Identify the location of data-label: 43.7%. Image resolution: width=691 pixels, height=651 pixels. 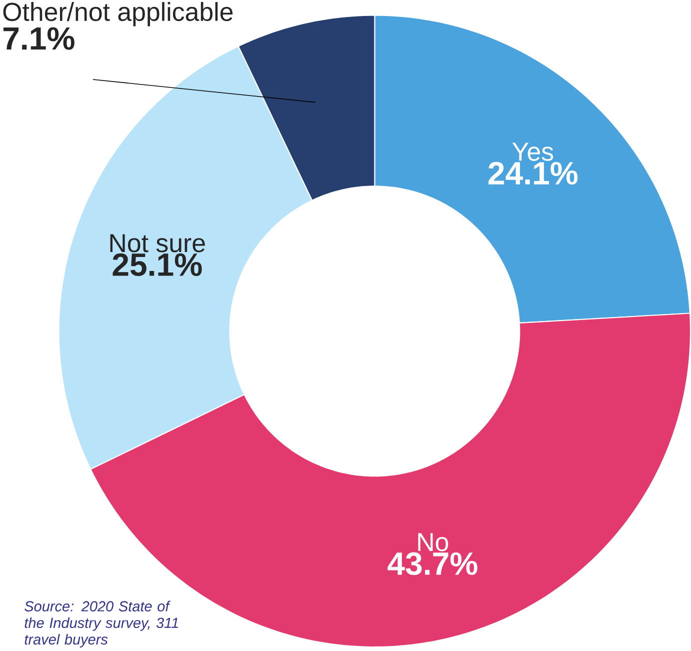
(433, 564).